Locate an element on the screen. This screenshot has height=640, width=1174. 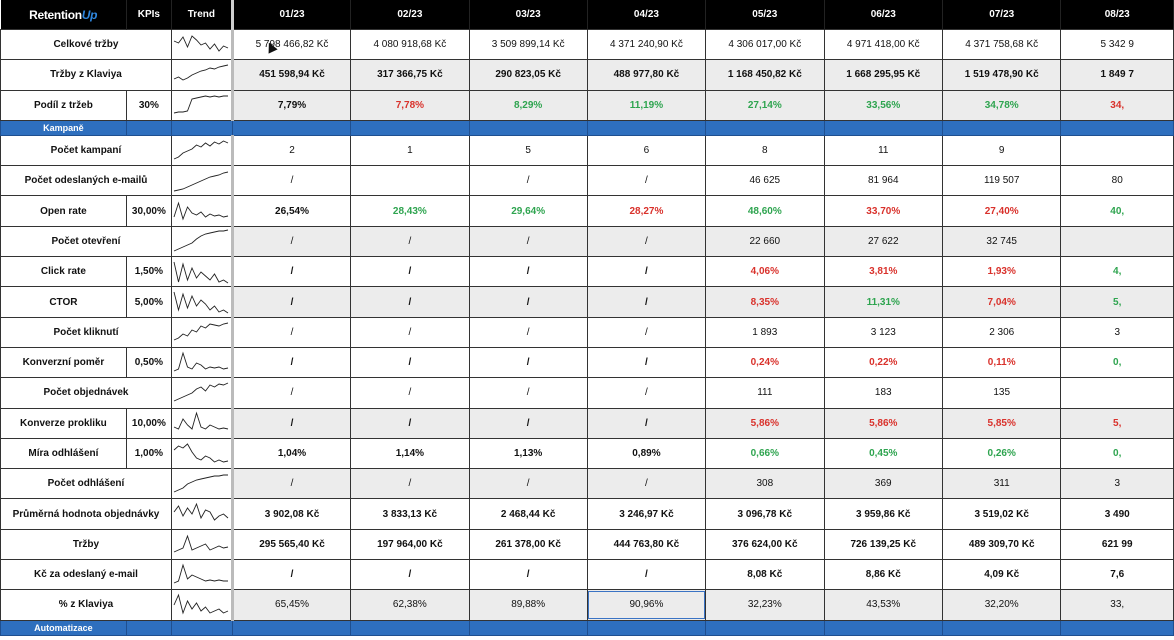
value-cell: 90,96% is located at coordinates (646, 605).